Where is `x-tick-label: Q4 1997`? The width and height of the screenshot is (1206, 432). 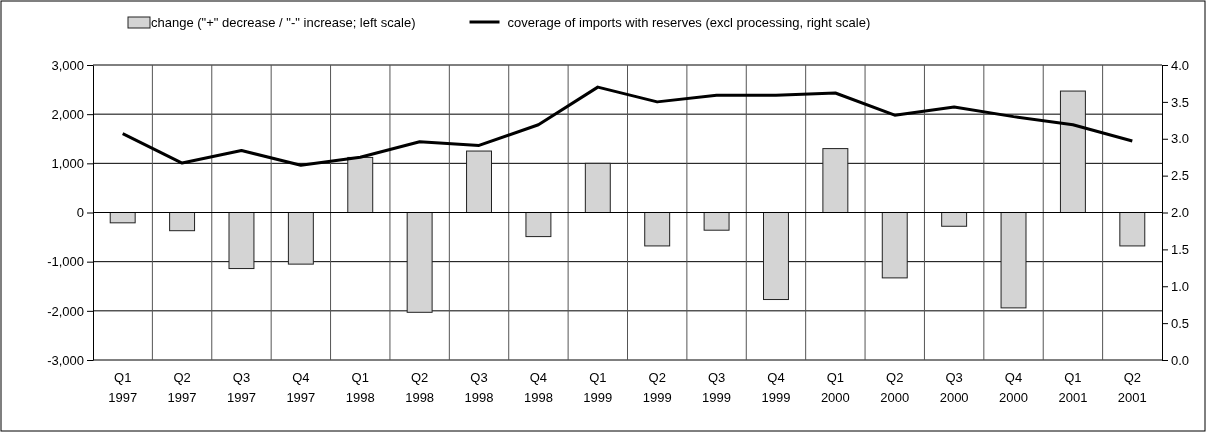
x-tick-label: Q4 1997 is located at coordinates (301, 387).